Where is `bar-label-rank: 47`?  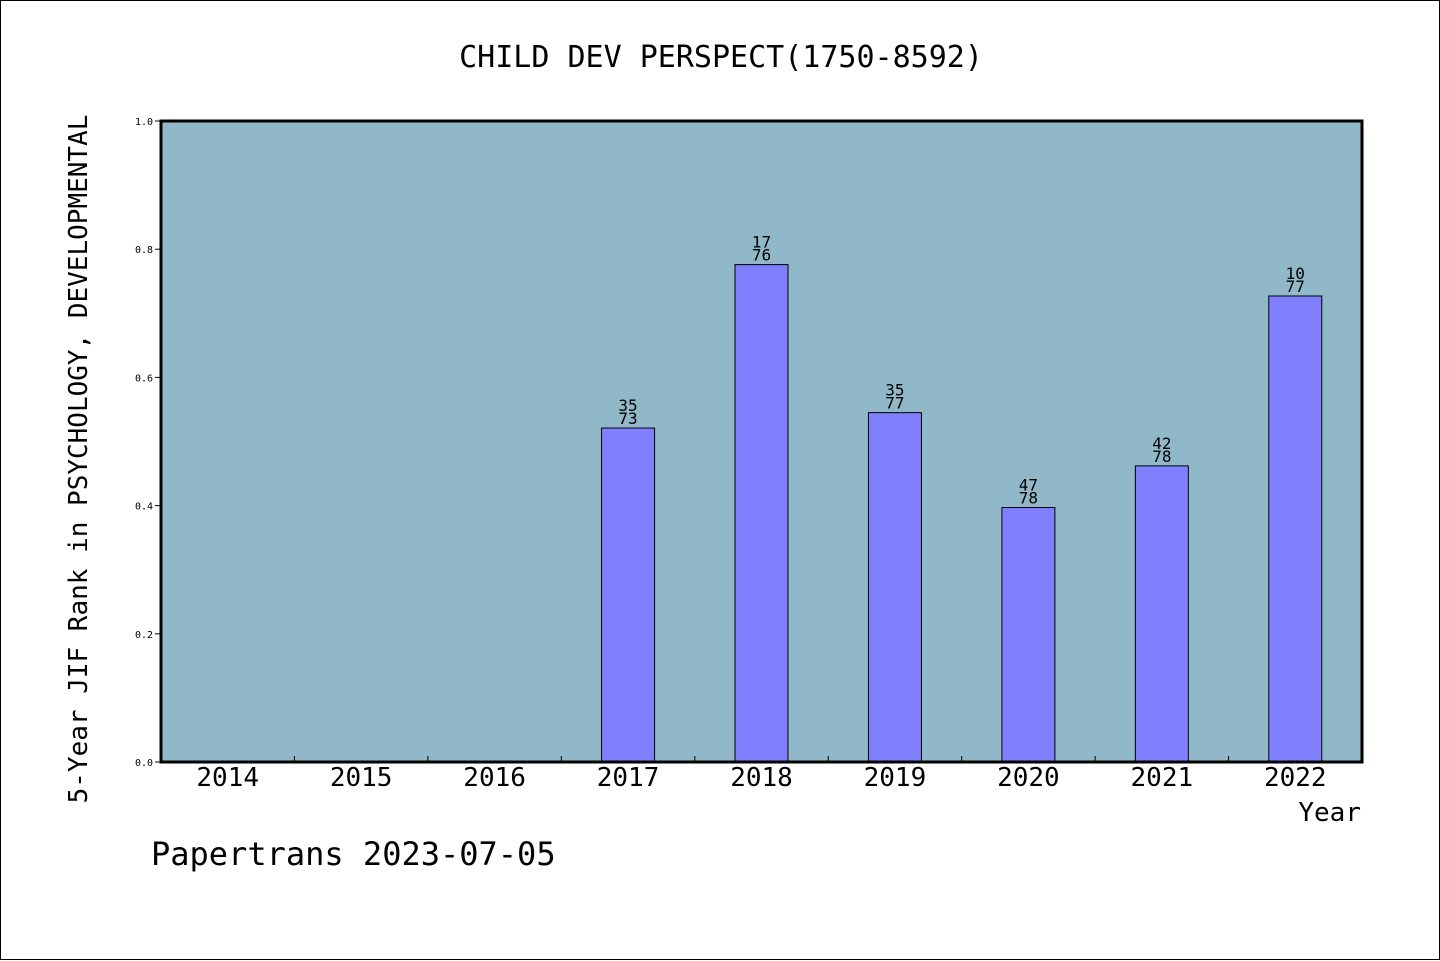 bar-label-rank: 47 is located at coordinates (1028, 485).